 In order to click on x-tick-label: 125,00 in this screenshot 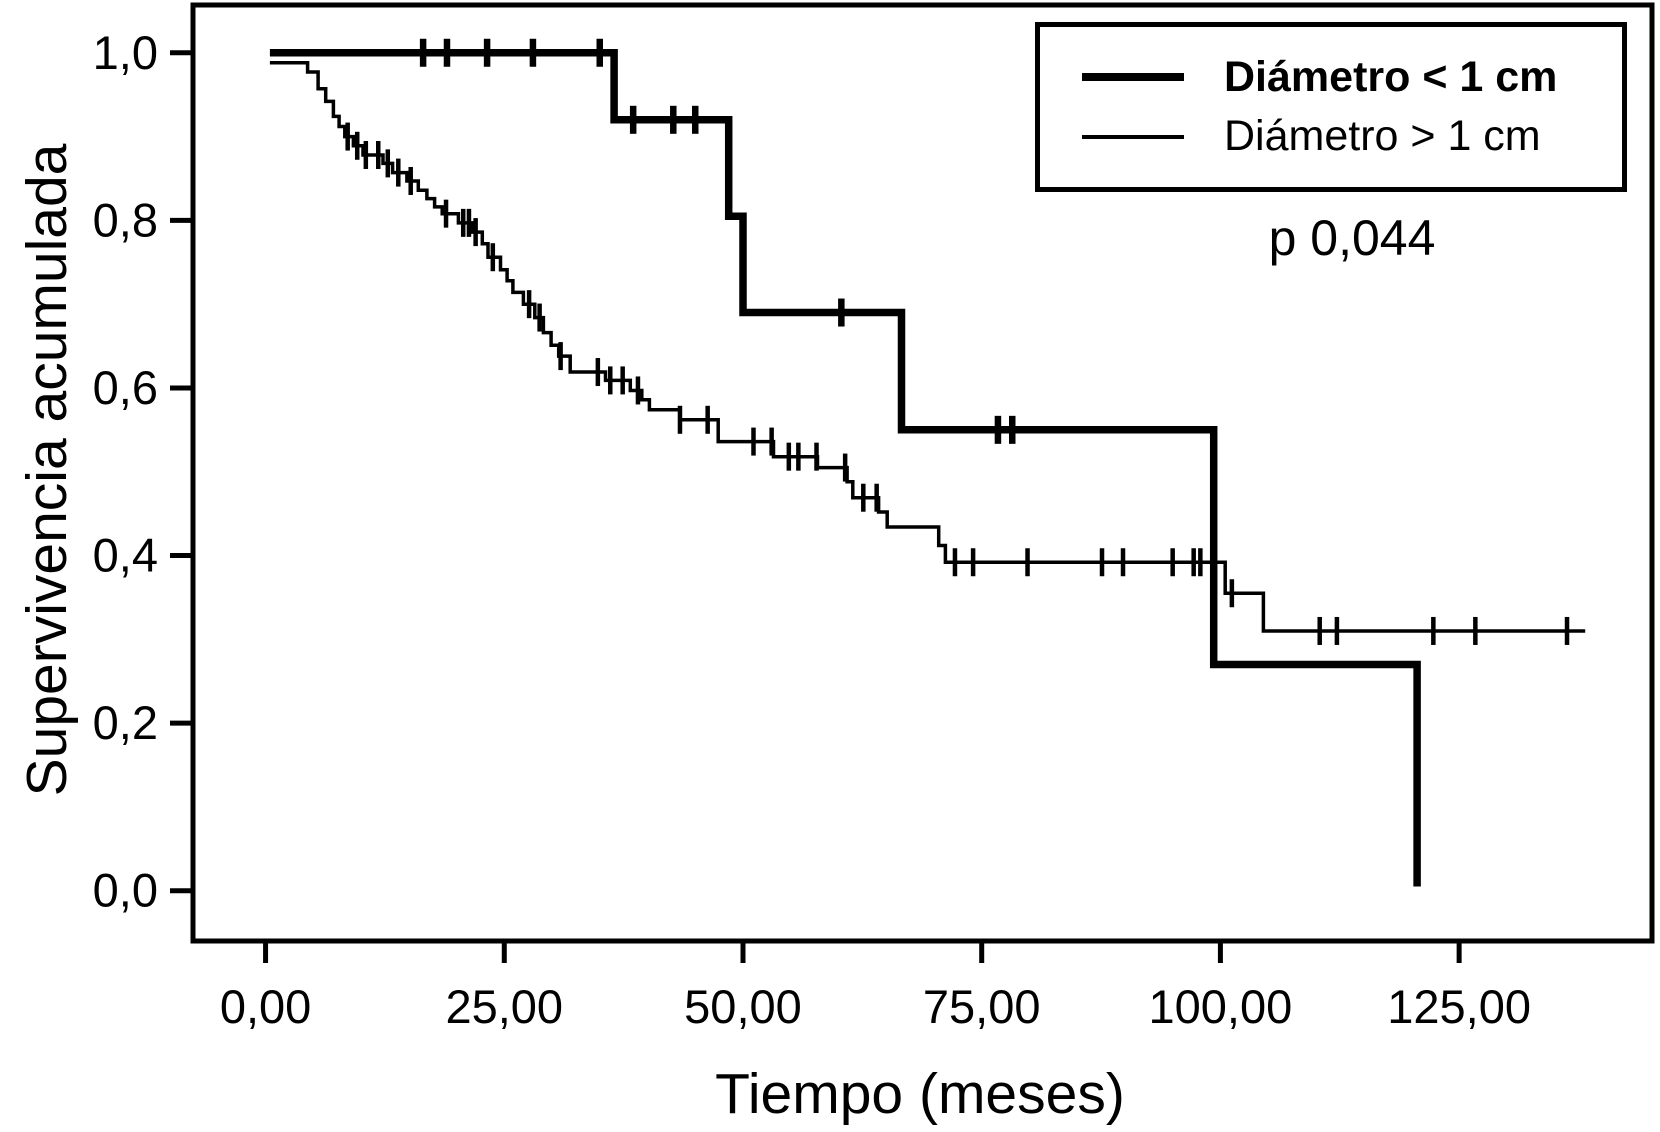, I will do `click(1459, 1006)`.